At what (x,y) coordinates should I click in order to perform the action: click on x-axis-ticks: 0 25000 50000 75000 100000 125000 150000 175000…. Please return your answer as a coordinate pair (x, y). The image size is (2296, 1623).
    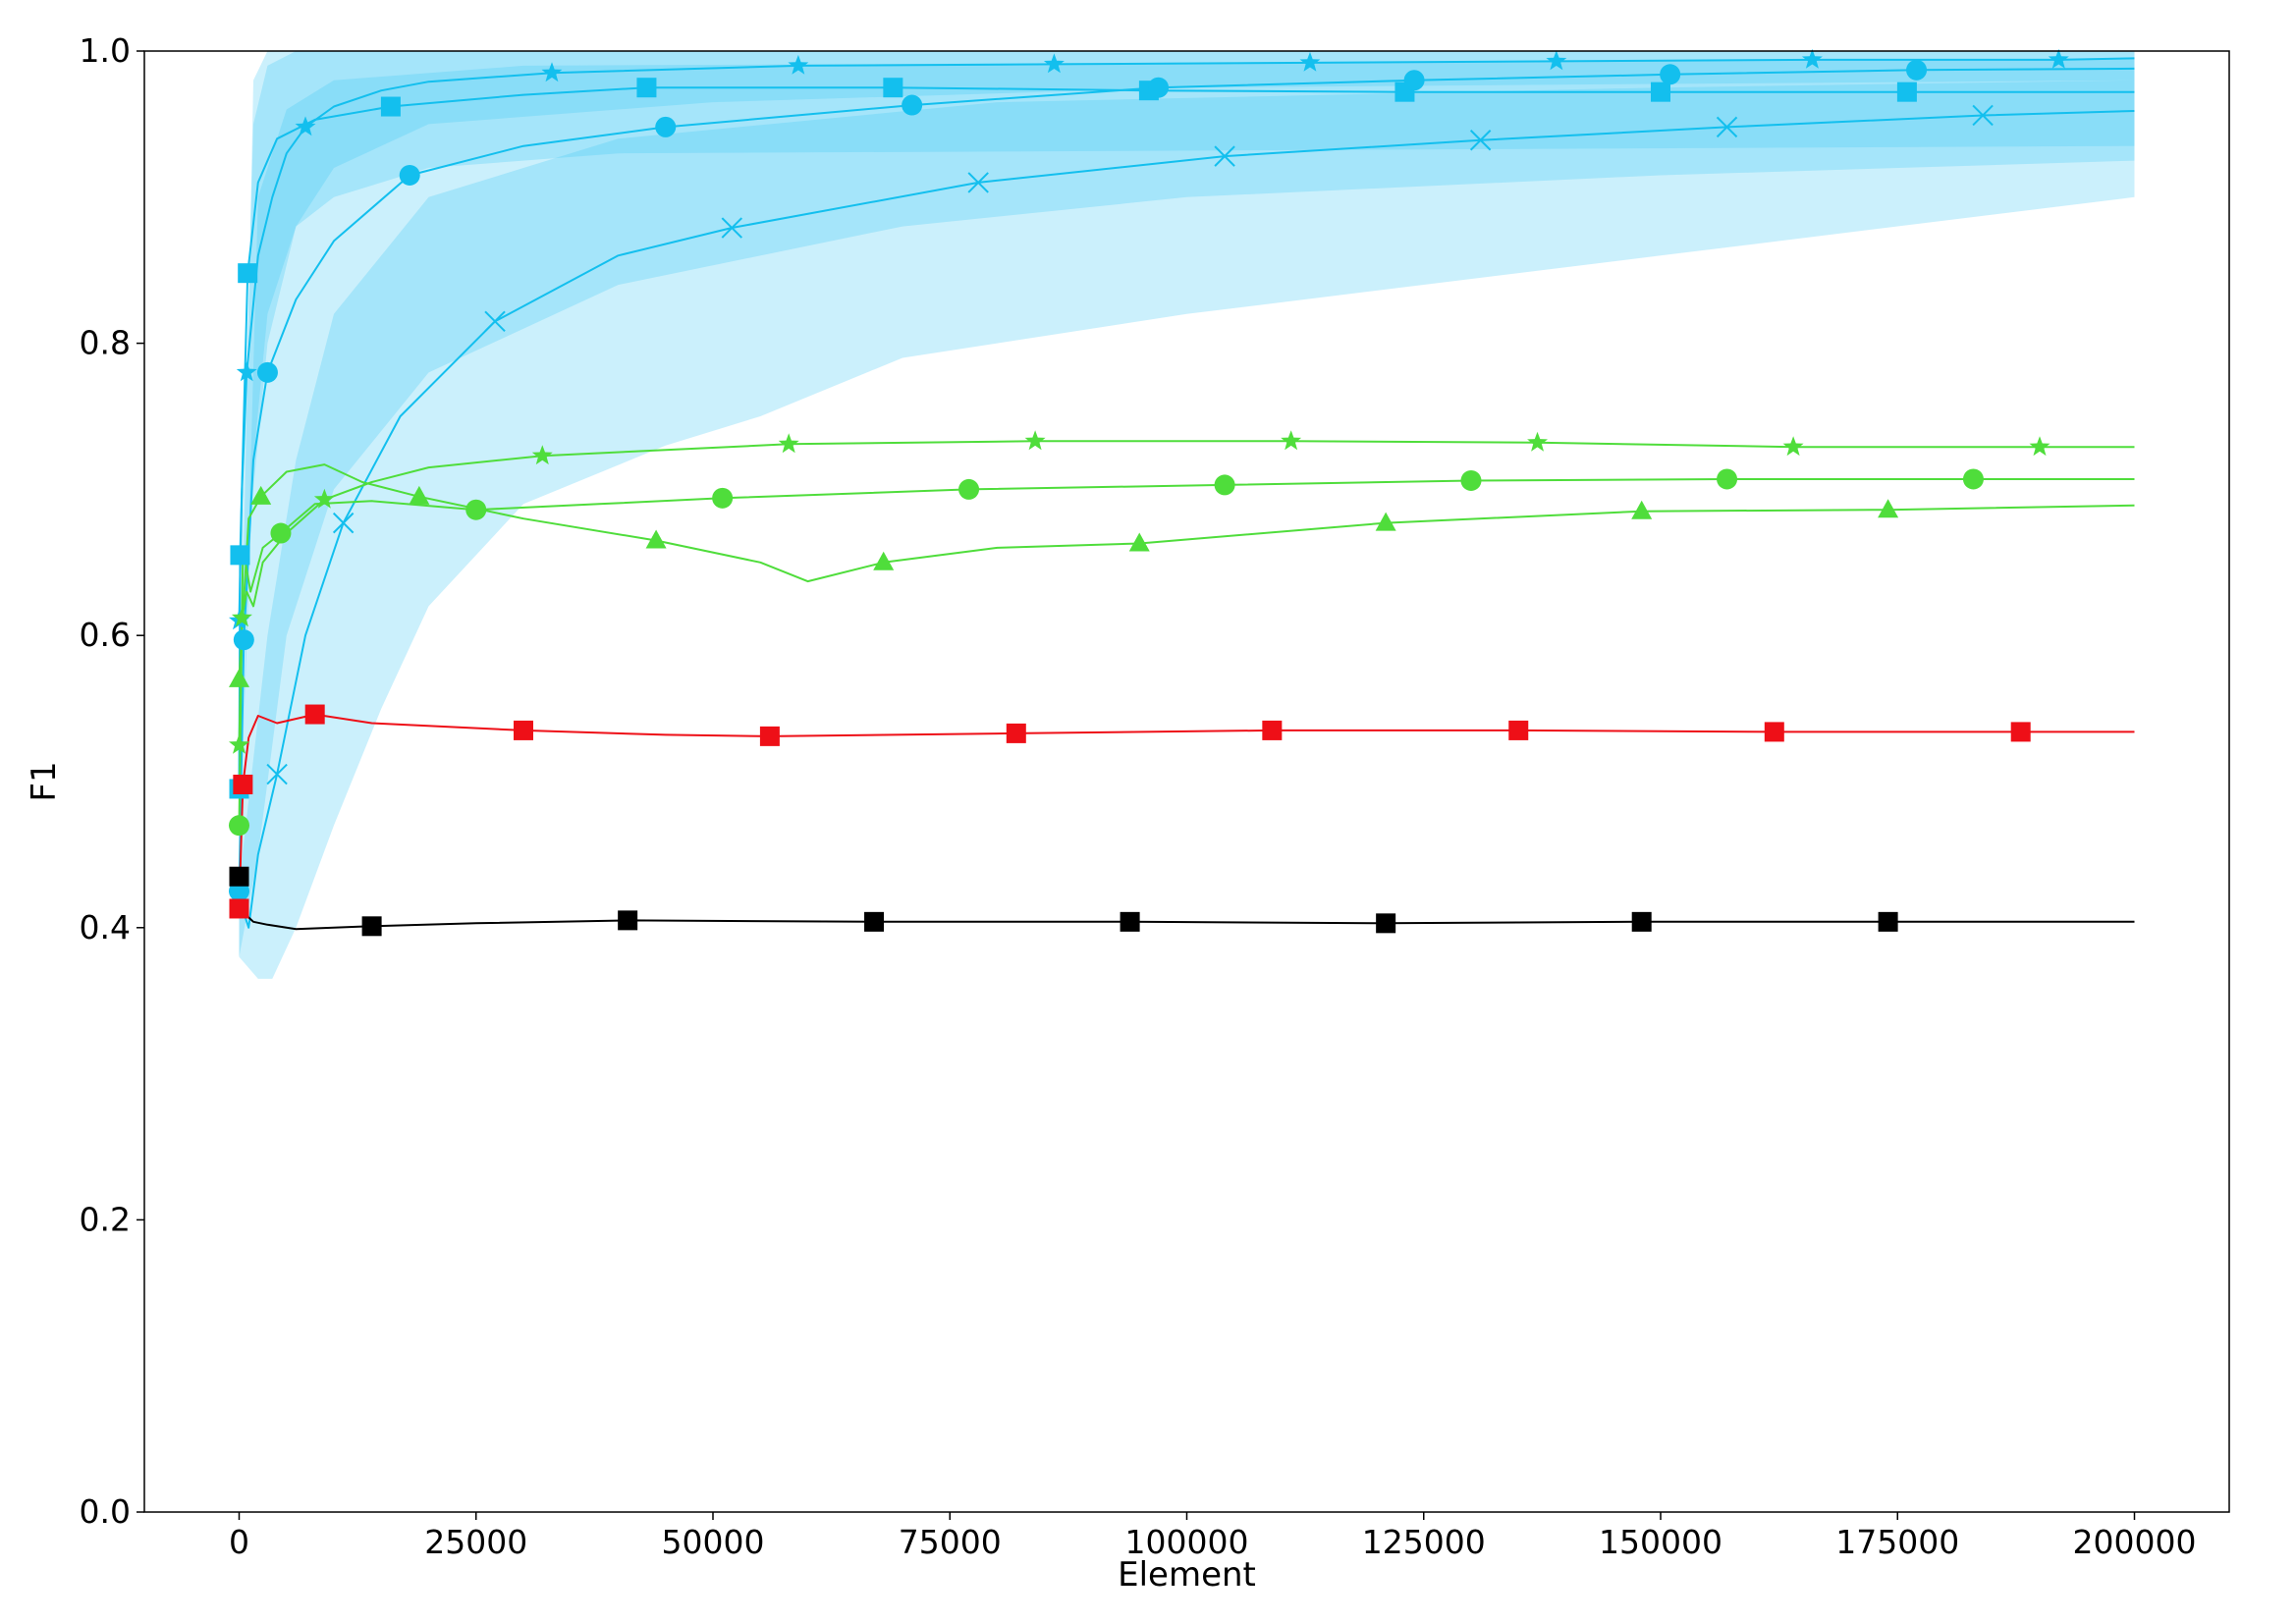
    Looking at the image, I should click on (1212, 1536).